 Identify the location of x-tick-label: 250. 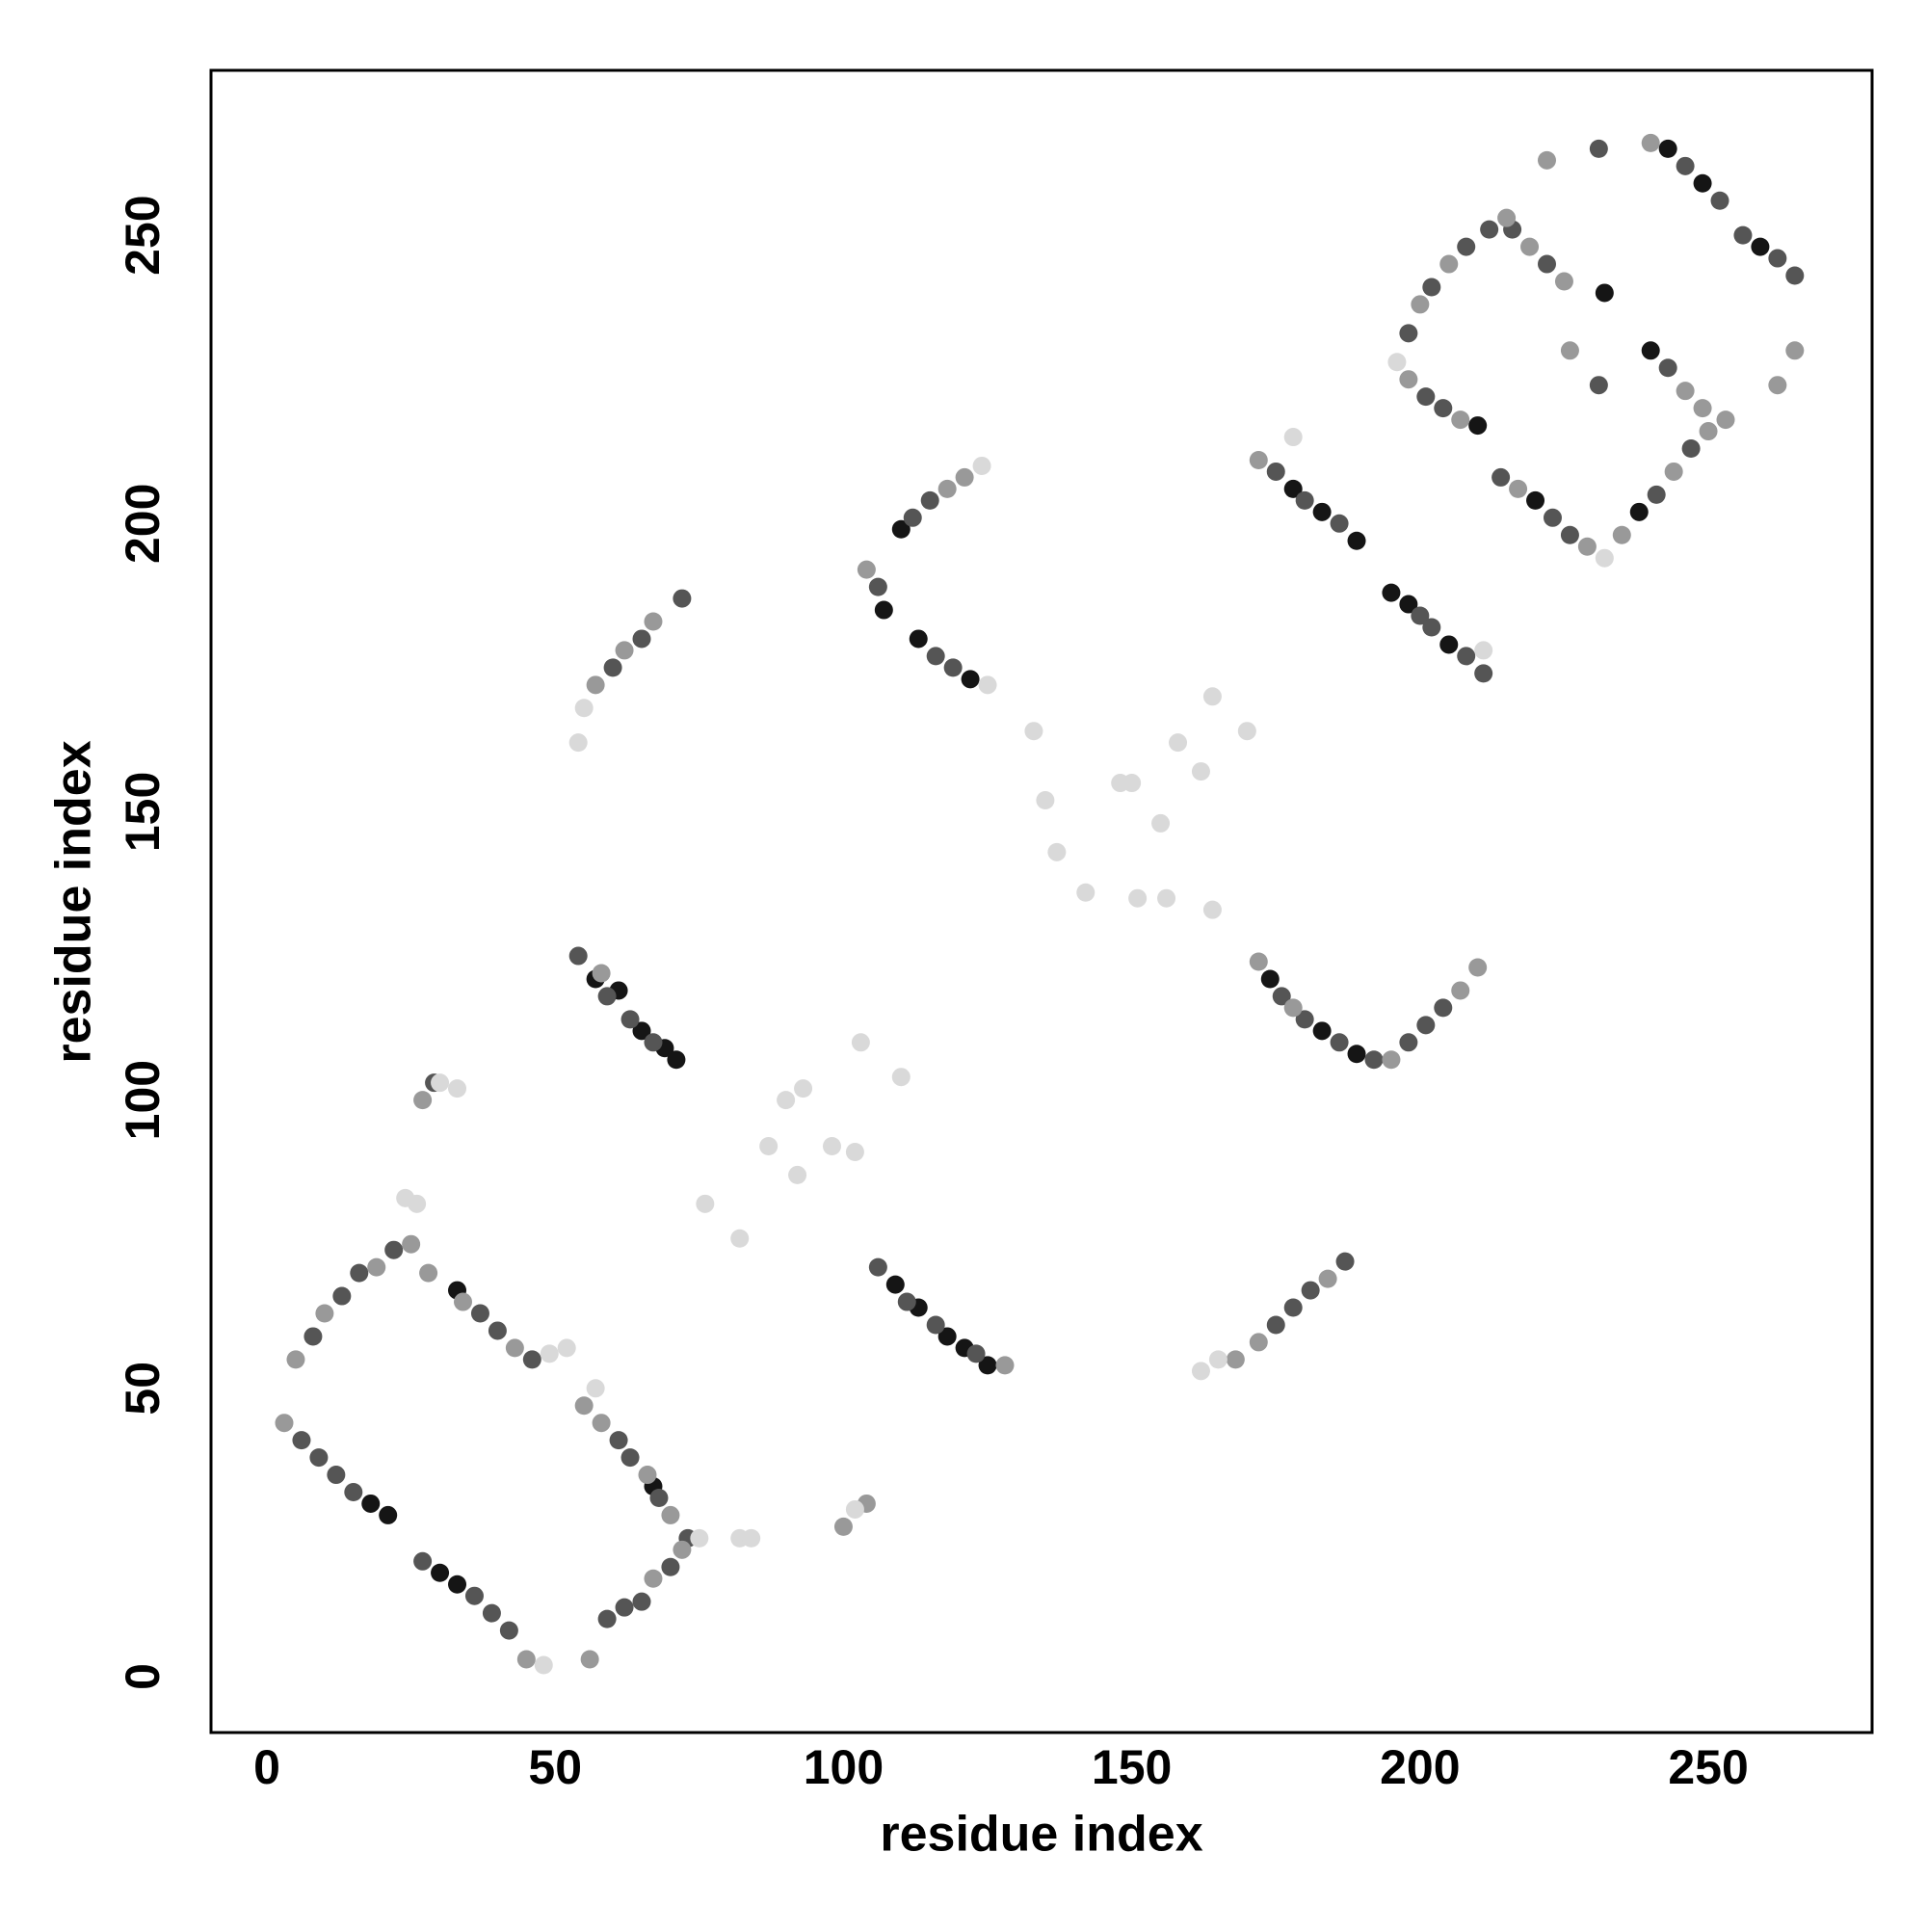
(1708, 1767).